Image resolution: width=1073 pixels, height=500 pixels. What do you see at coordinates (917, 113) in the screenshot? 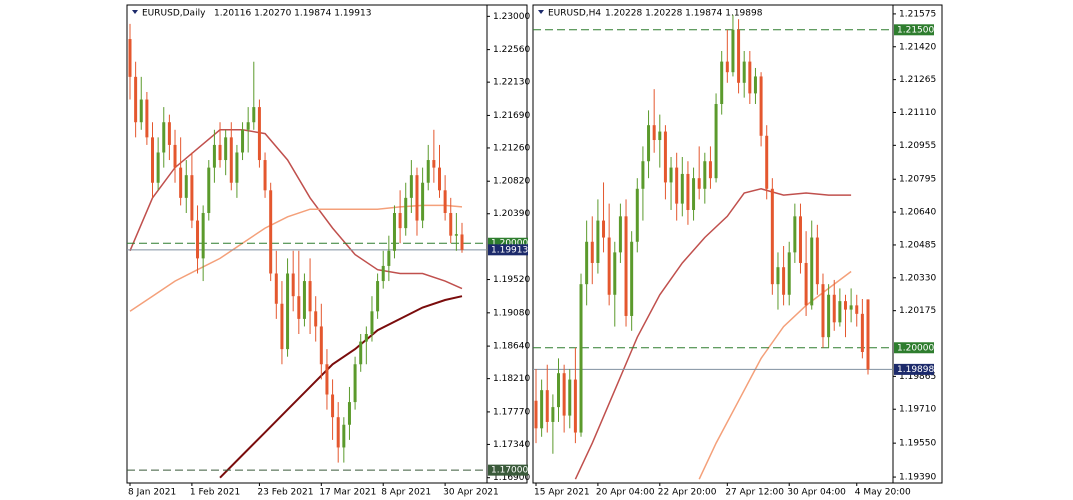
I see `y-tick-label: 1.21110` at bounding box center [917, 113].